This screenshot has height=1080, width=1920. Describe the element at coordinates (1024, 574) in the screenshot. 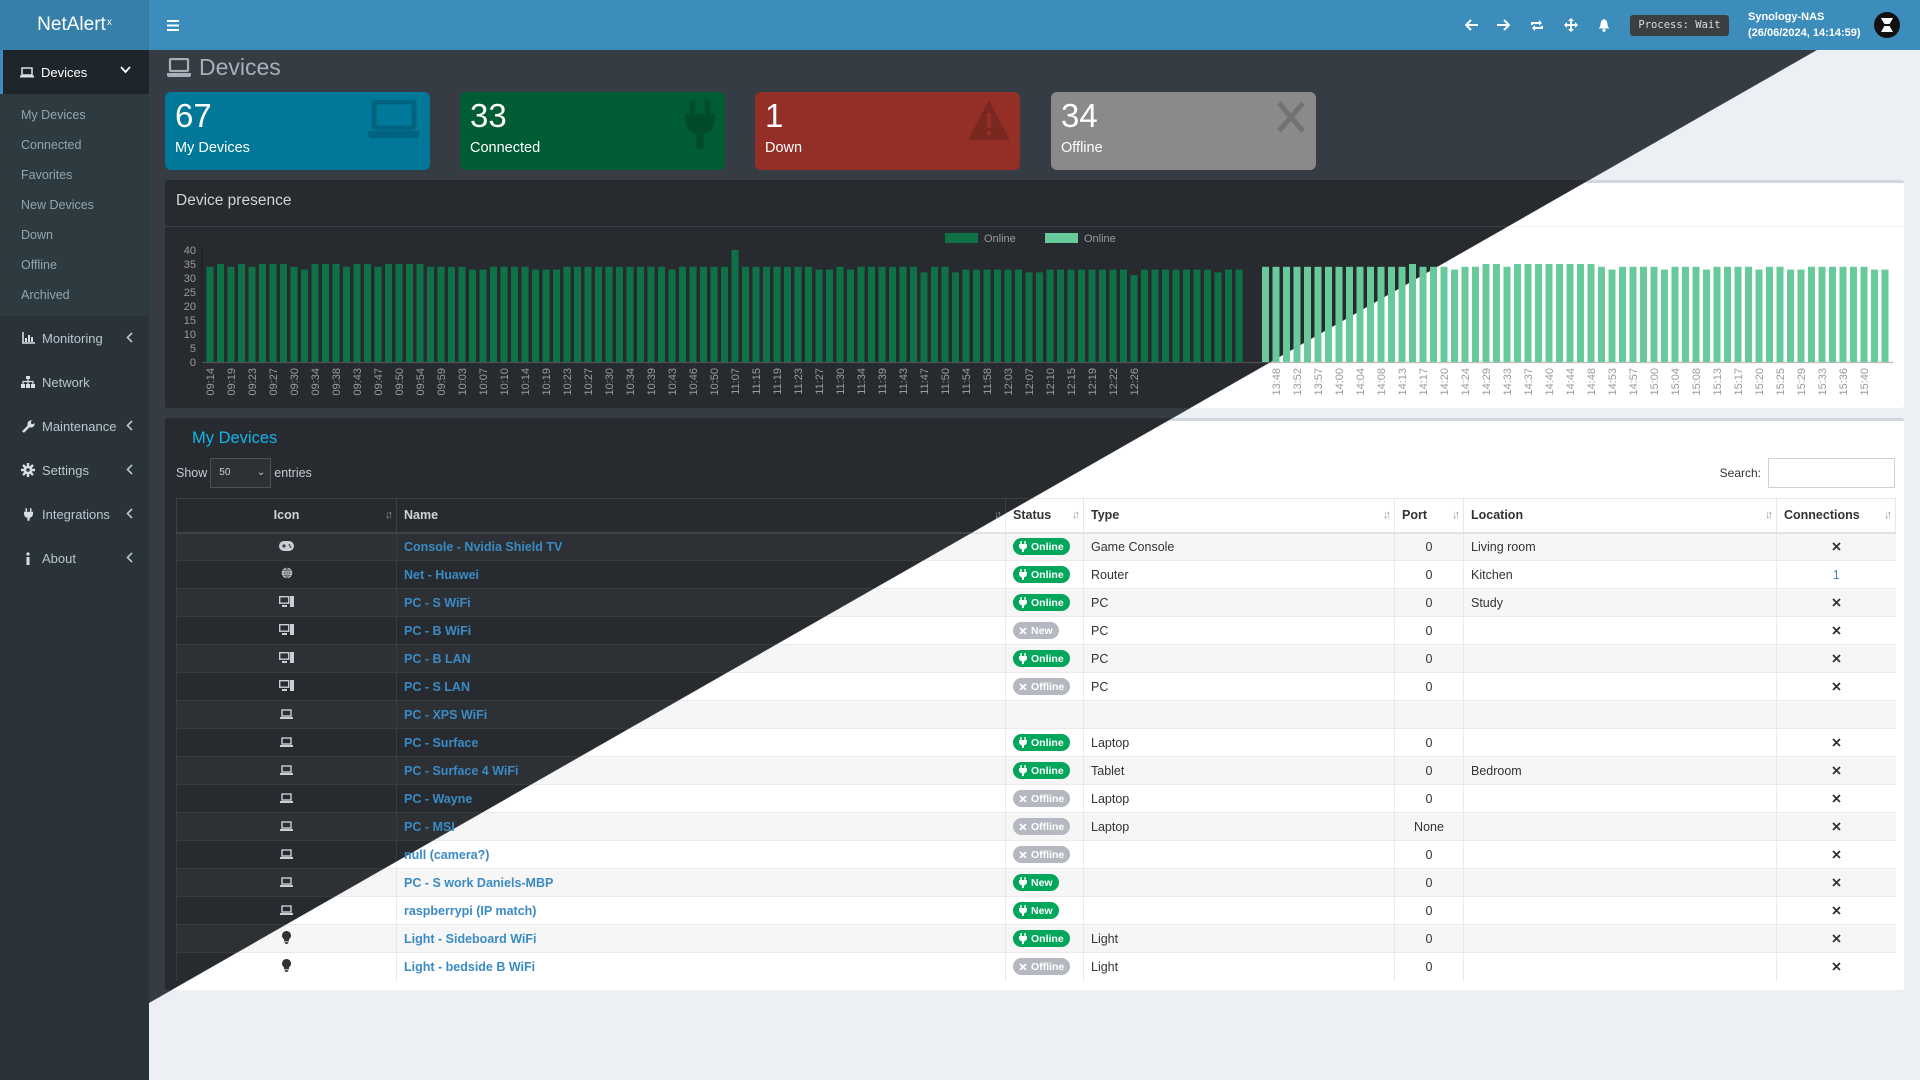

I see `plug-icon` at that location.